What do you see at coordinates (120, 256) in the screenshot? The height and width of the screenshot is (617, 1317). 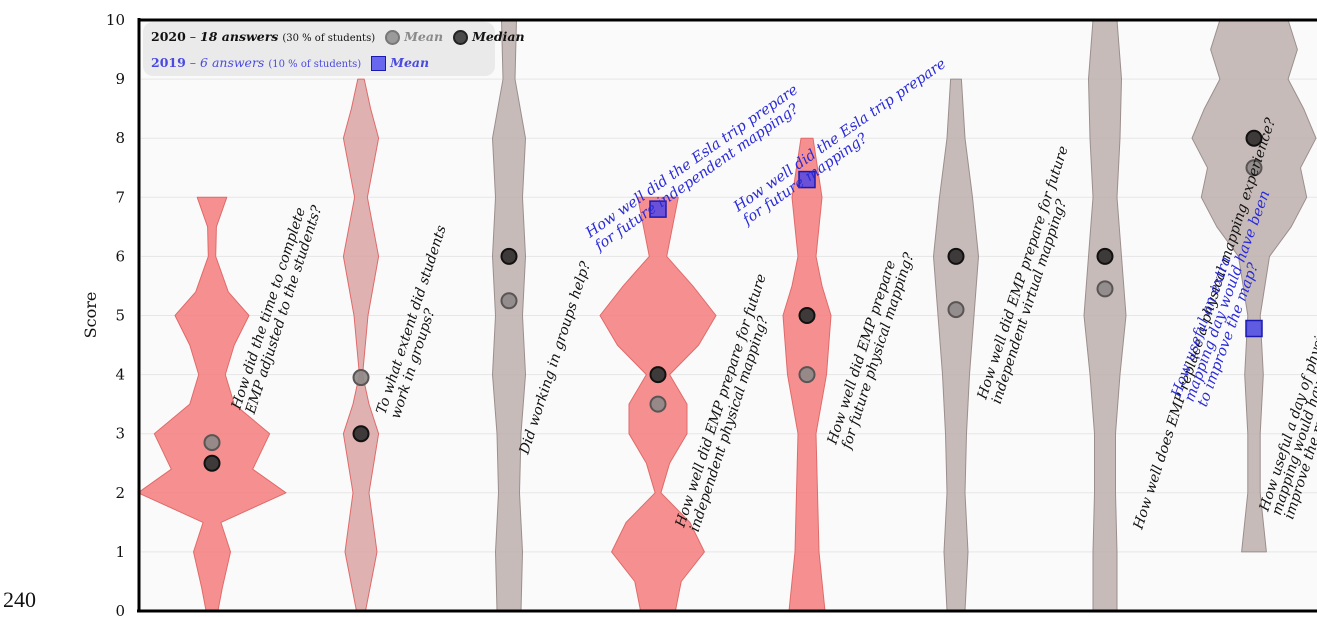 I see `y-tick-label: 6` at bounding box center [120, 256].